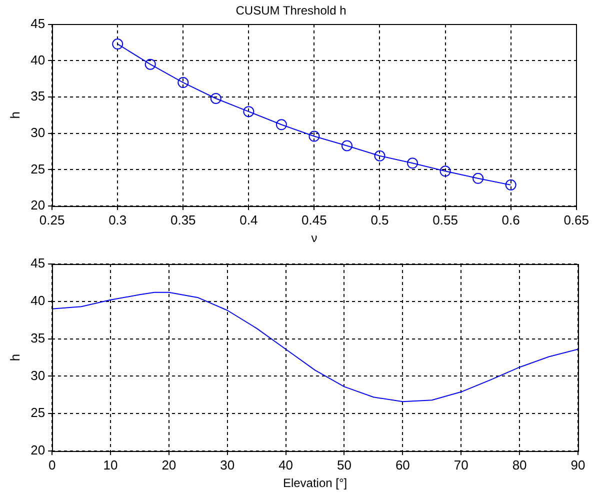 The height and width of the screenshot is (495, 592). Describe the element at coordinates (291, 11) in the screenshot. I see `chart-title: CUSUM Threshold h` at that location.